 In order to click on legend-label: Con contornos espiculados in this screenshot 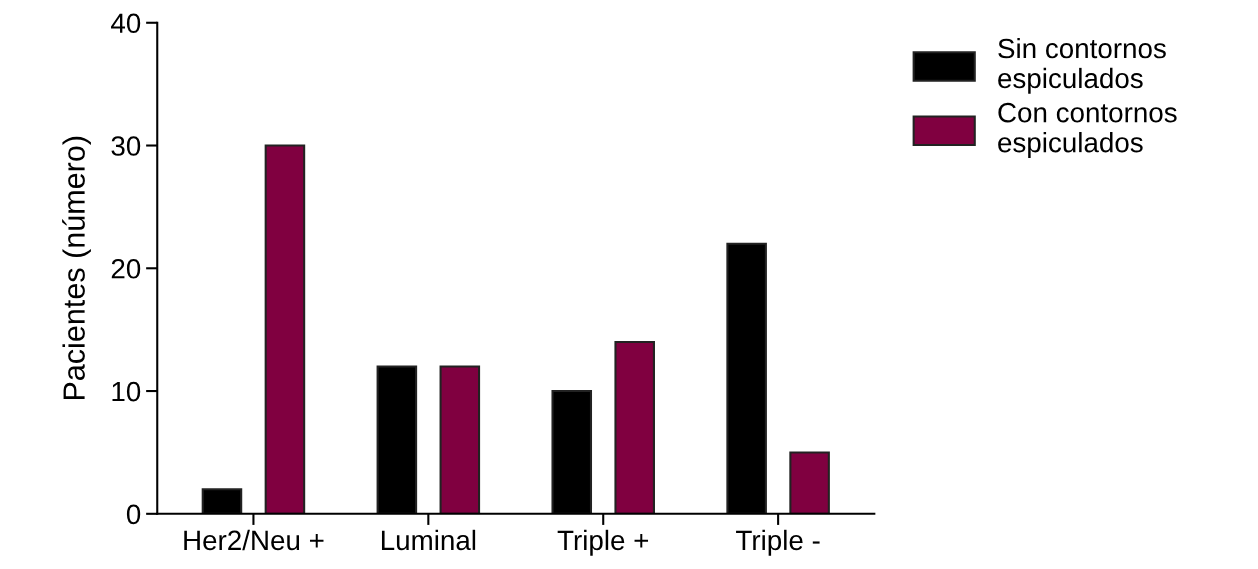, I will do `click(1087, 130)`.